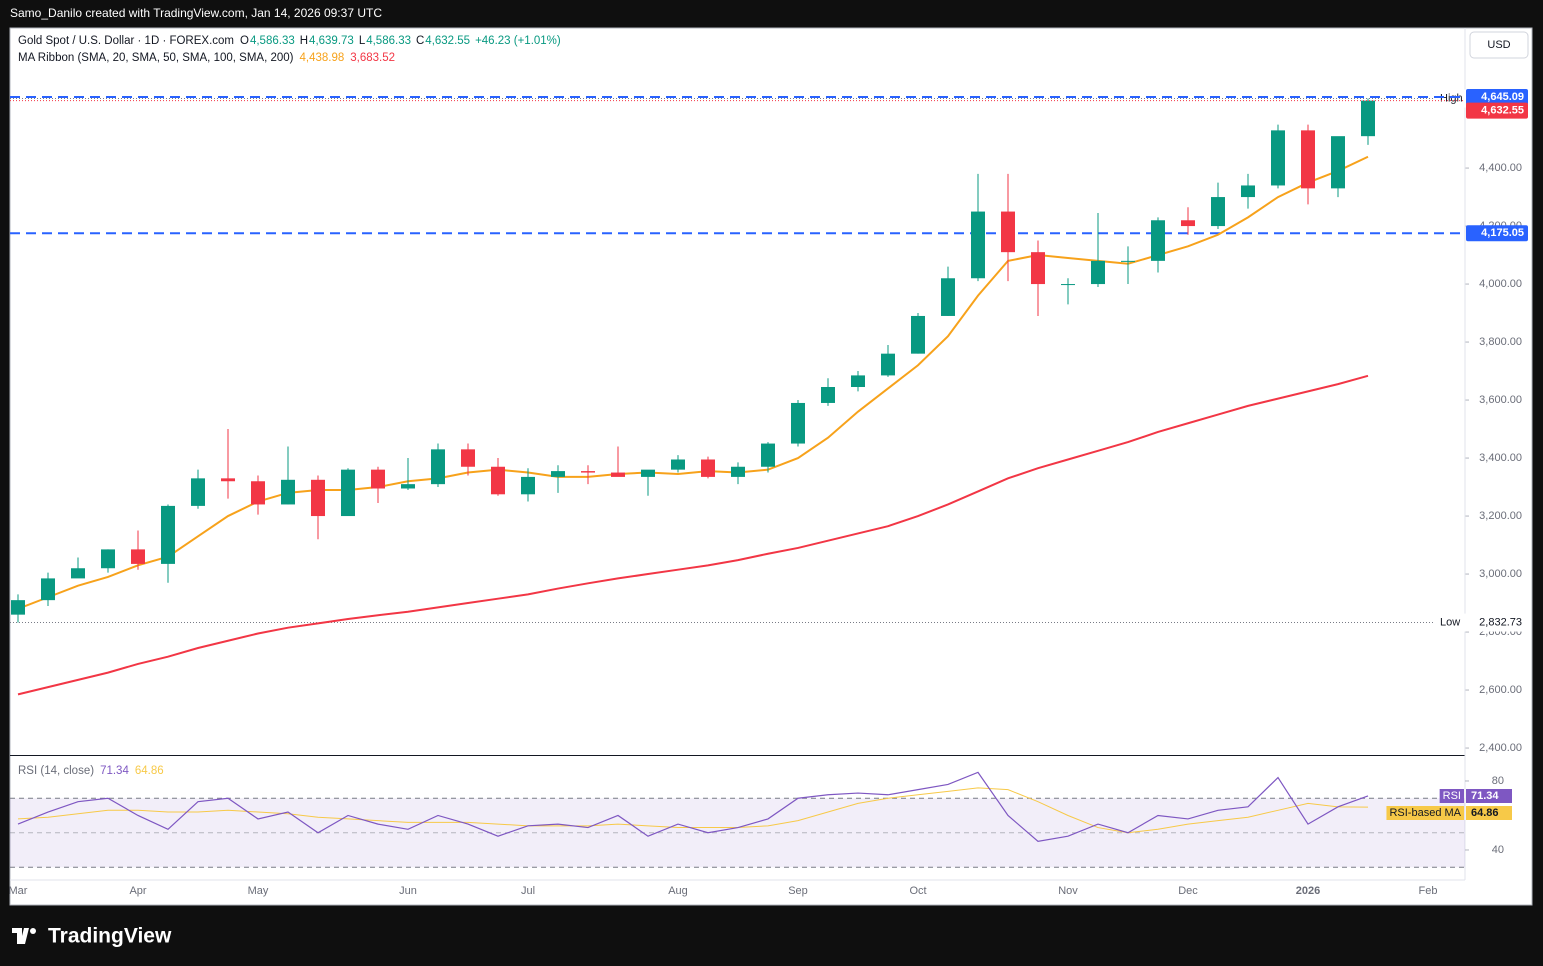  What do you see at coordinates (1498, 850) in the screenshot?
I see `y-tick-label: 40` at bounding box center [1498, 850].